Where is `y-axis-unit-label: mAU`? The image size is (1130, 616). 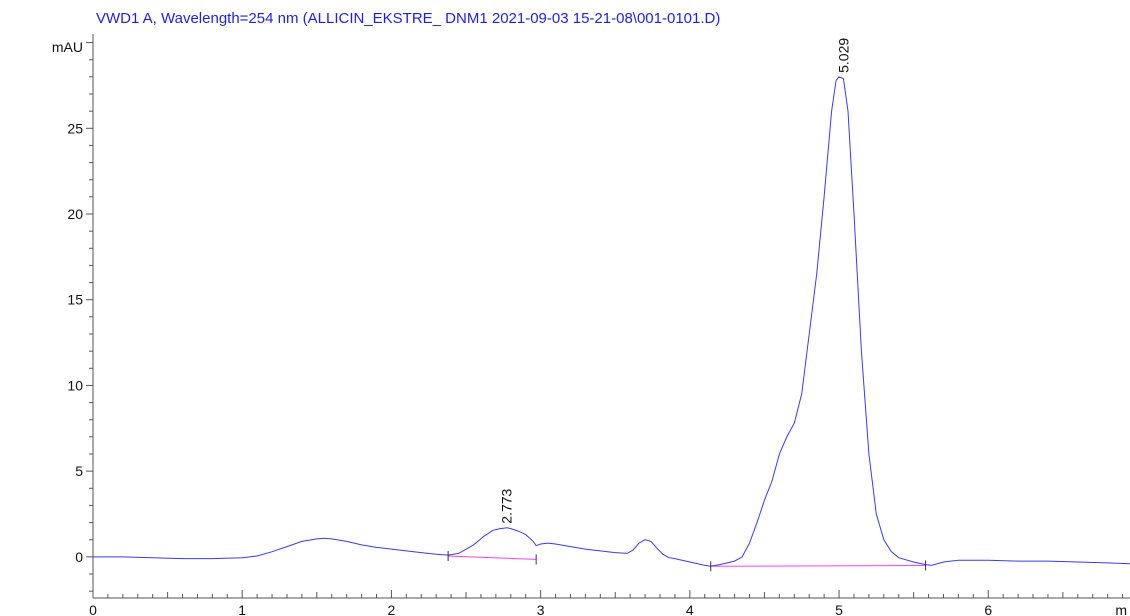 y-axis-unit-label: mAU is located at coordinates (67, 47).